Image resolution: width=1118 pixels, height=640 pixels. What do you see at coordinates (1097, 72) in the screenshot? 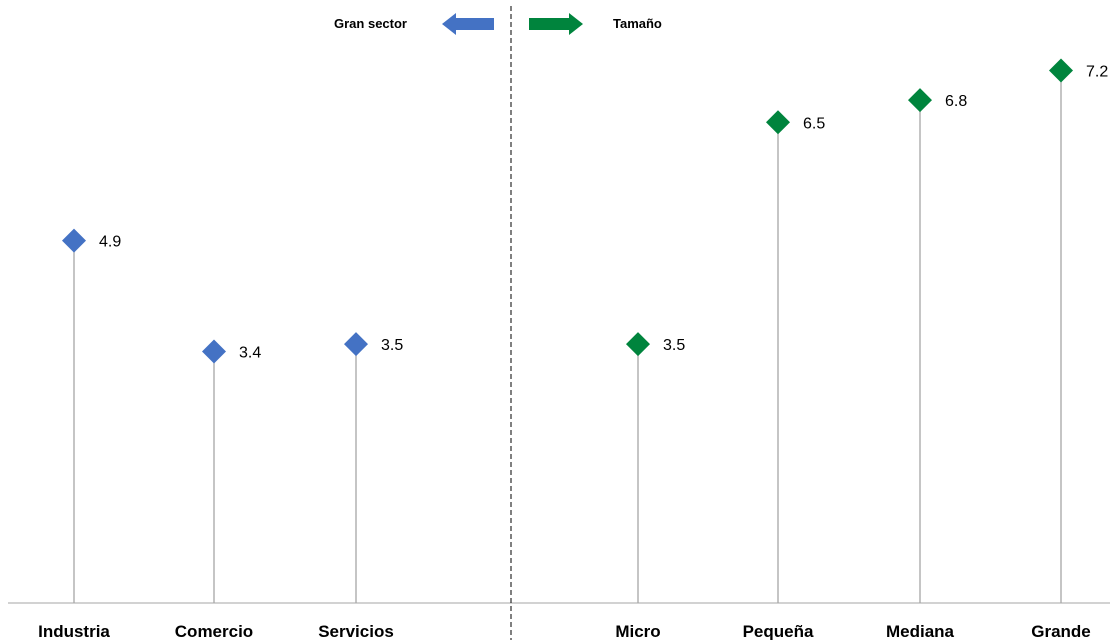
I see `value-label-grande: 7.2` at bounding box center [1097, 72].